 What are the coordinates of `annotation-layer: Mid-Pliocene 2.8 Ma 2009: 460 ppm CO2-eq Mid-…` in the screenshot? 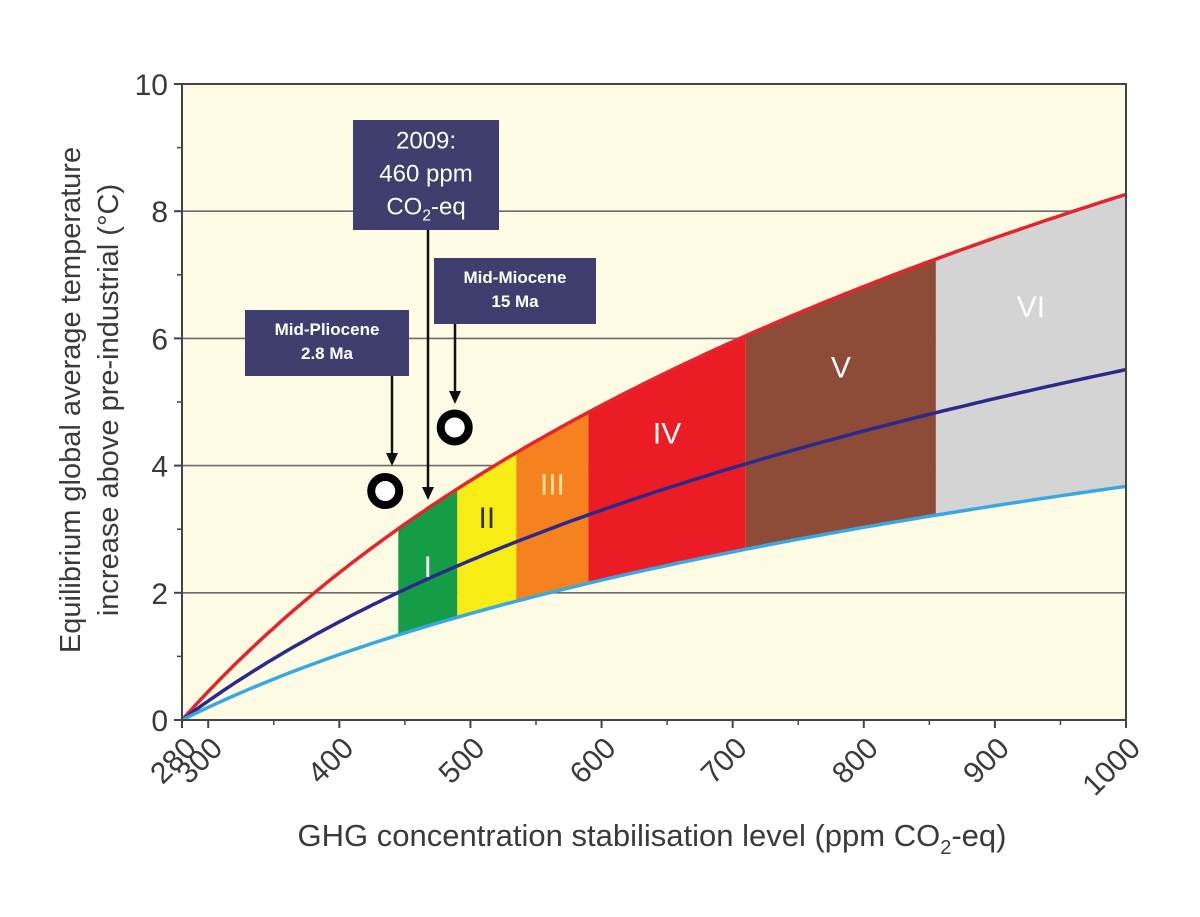 It's located at (420, 310).